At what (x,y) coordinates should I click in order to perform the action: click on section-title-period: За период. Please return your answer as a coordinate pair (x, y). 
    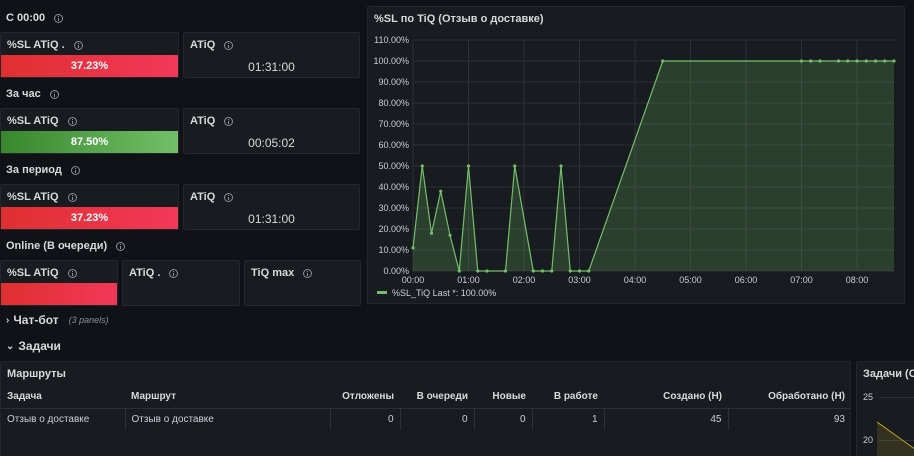
    Looking at the image, I should click on (43, 170).